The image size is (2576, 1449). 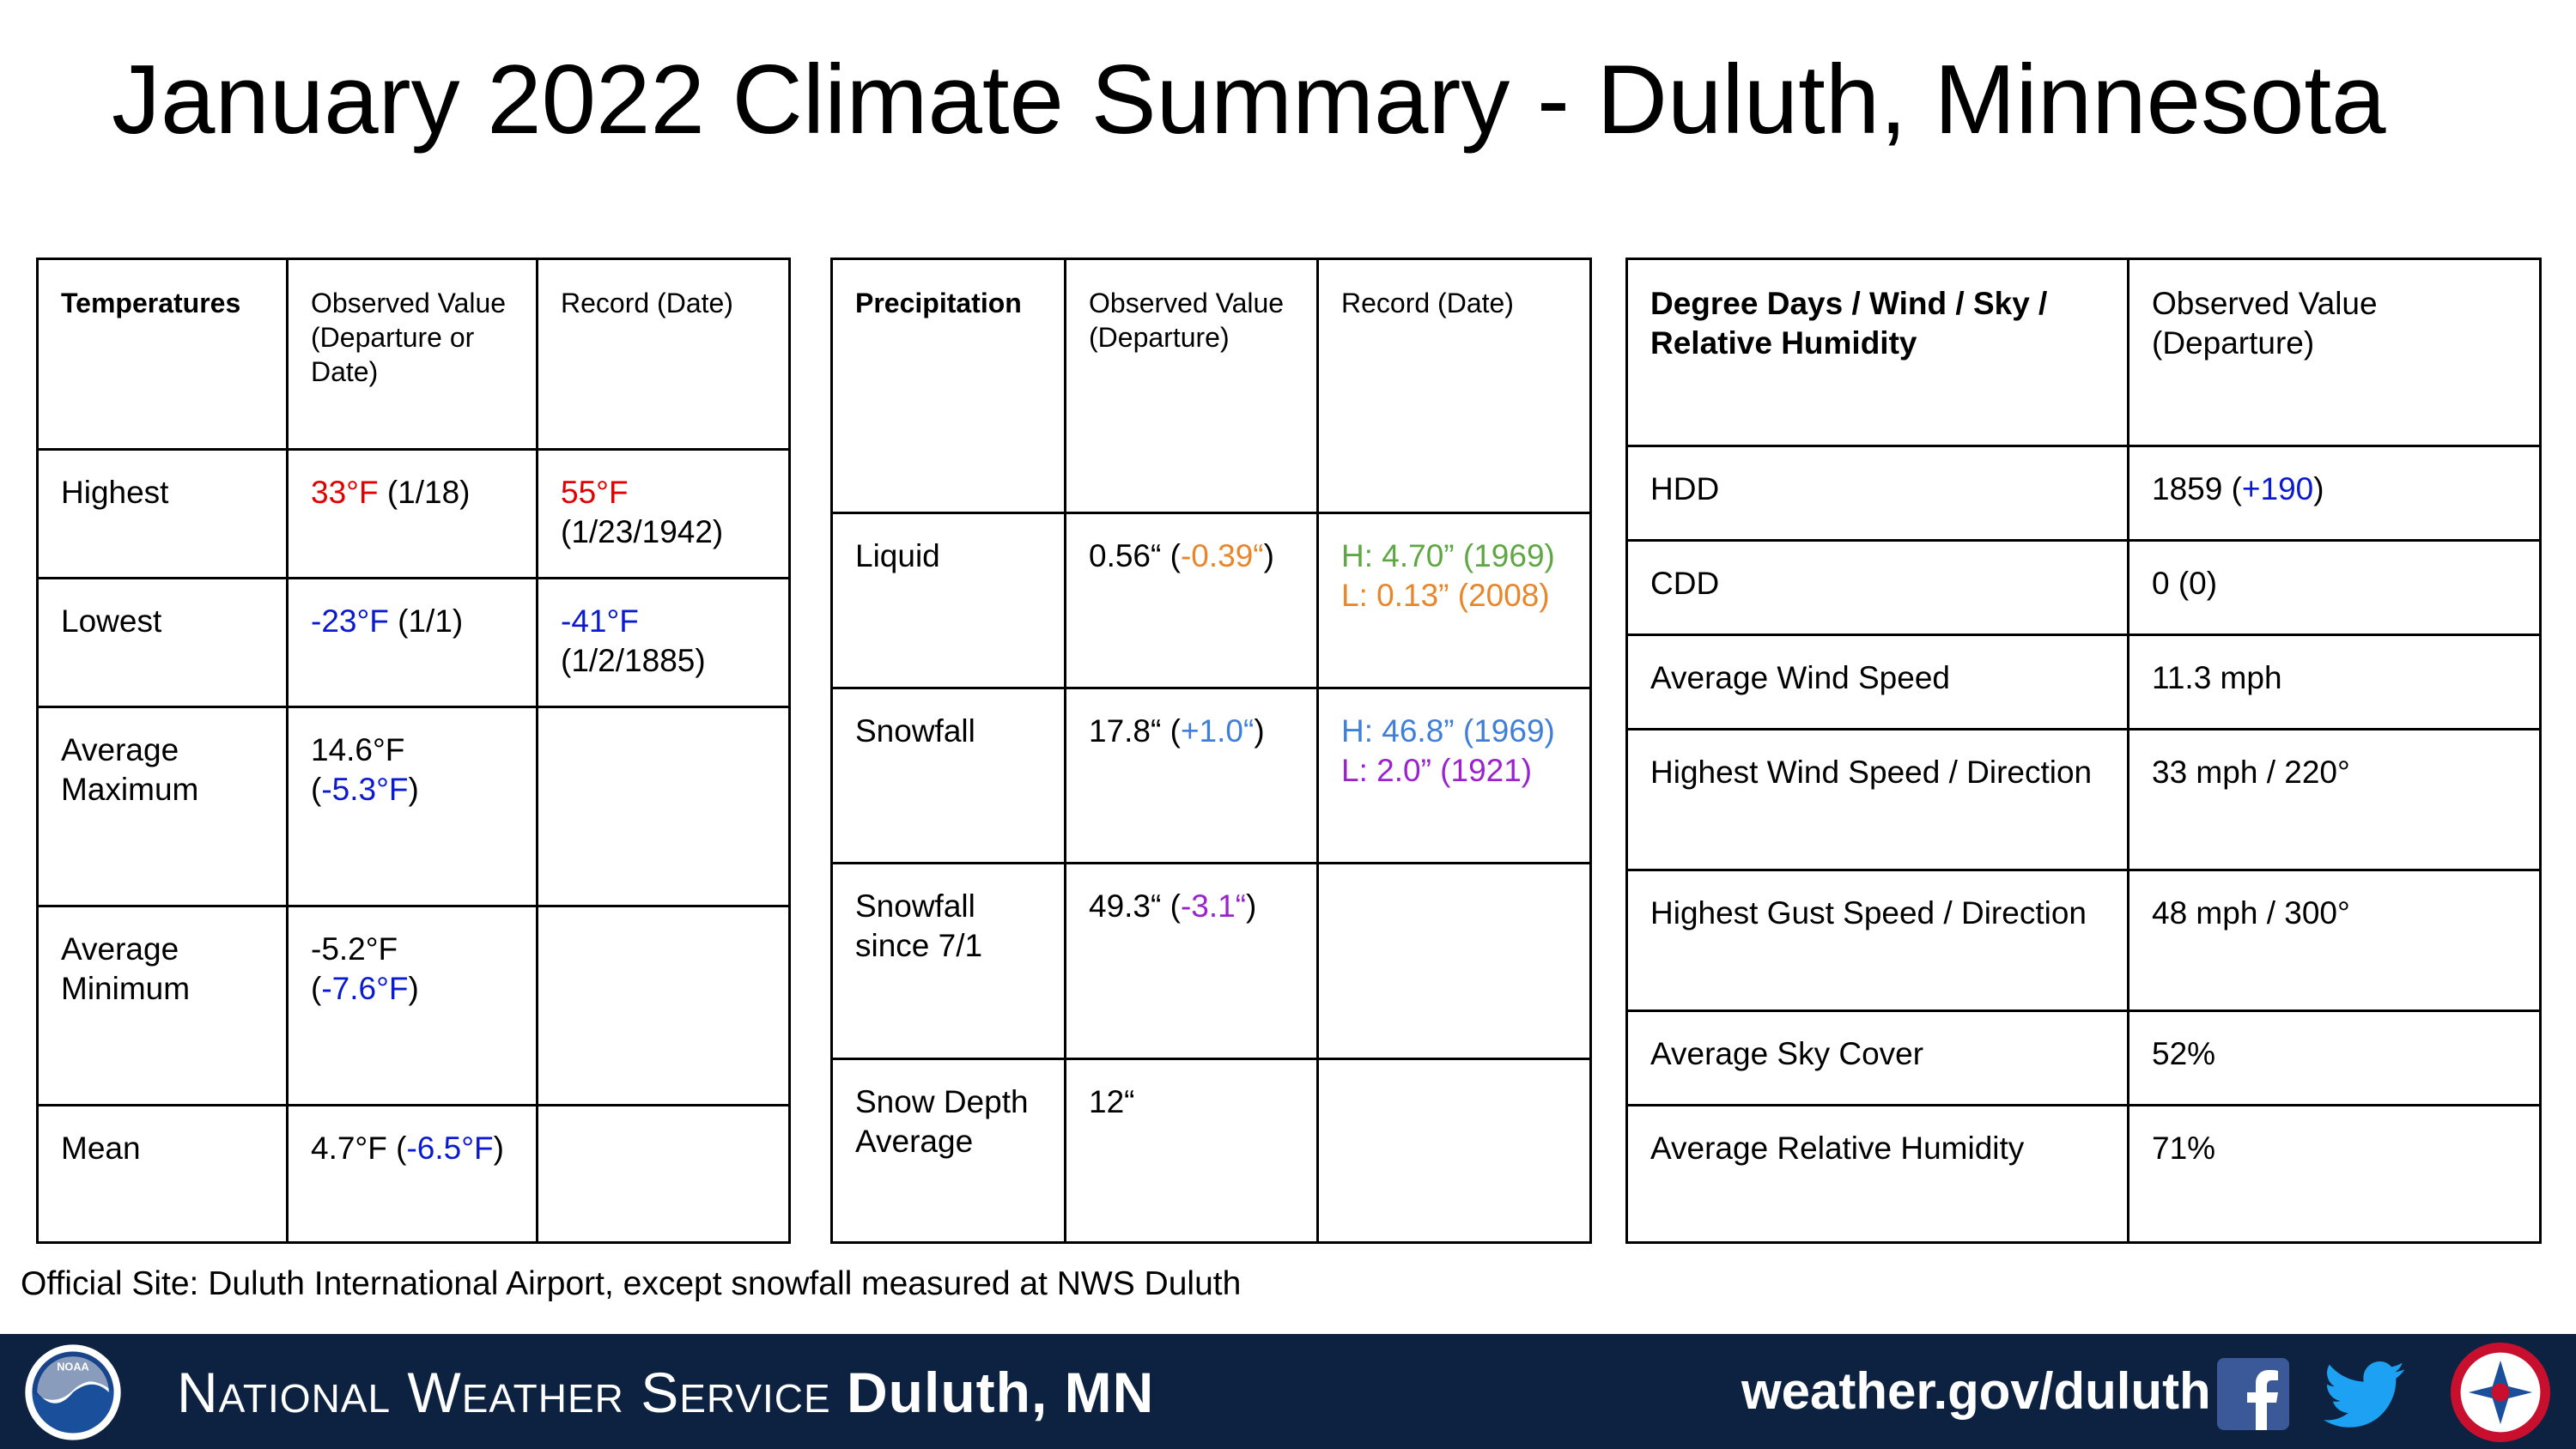 I want to click on row-label: Highest, so click(x=162, y=513).